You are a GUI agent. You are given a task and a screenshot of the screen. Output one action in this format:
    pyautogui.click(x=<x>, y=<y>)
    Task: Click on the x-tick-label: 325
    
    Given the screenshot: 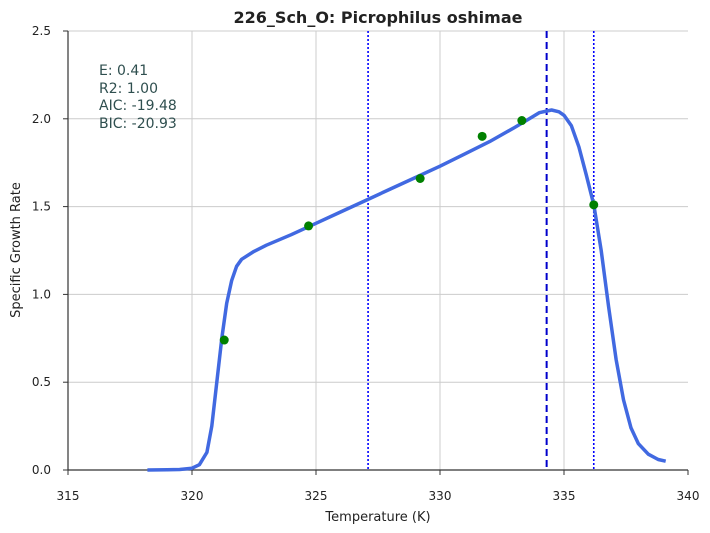 What is the action you would take?
    pyautogui.click(x=316, y=496)
    